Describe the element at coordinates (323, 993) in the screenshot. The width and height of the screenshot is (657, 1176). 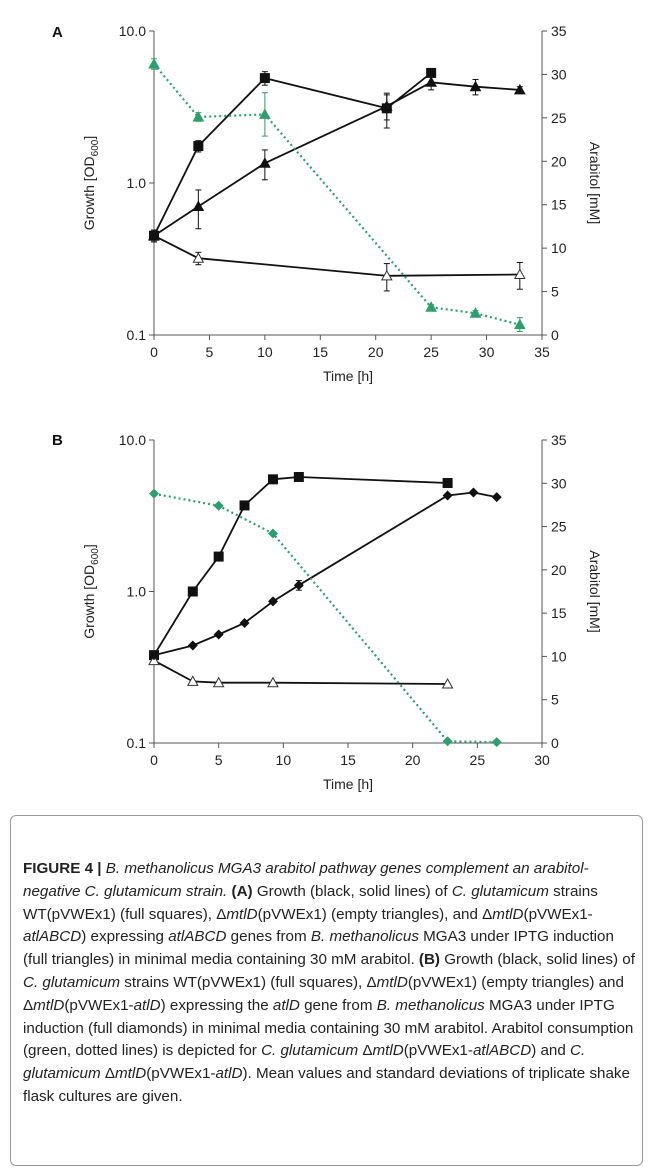
I see `caption-segment: (pVWEx1) (empty triangles) and Δ` at that location.